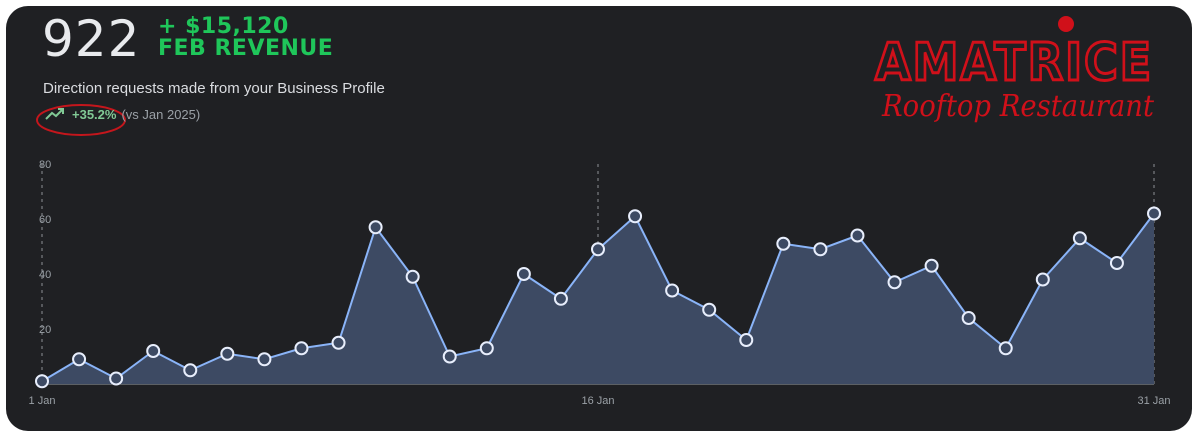 Image resolution: width=1200 pixels, height=437 pixels. Describe the element at coordinates (161, 114) in the screenshot. I see `trend-comparison: (vs Jan 2025)` at that location.